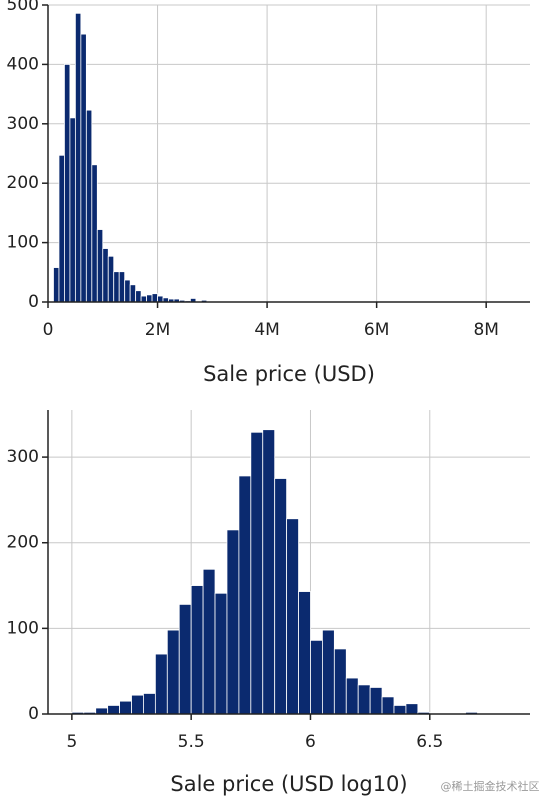 This screenshot has height=800, width=540. What do you see at coordinates (266, 330) in the screenshot?
I see `x-tick-label: 4M` at bounding box center [266, 330].